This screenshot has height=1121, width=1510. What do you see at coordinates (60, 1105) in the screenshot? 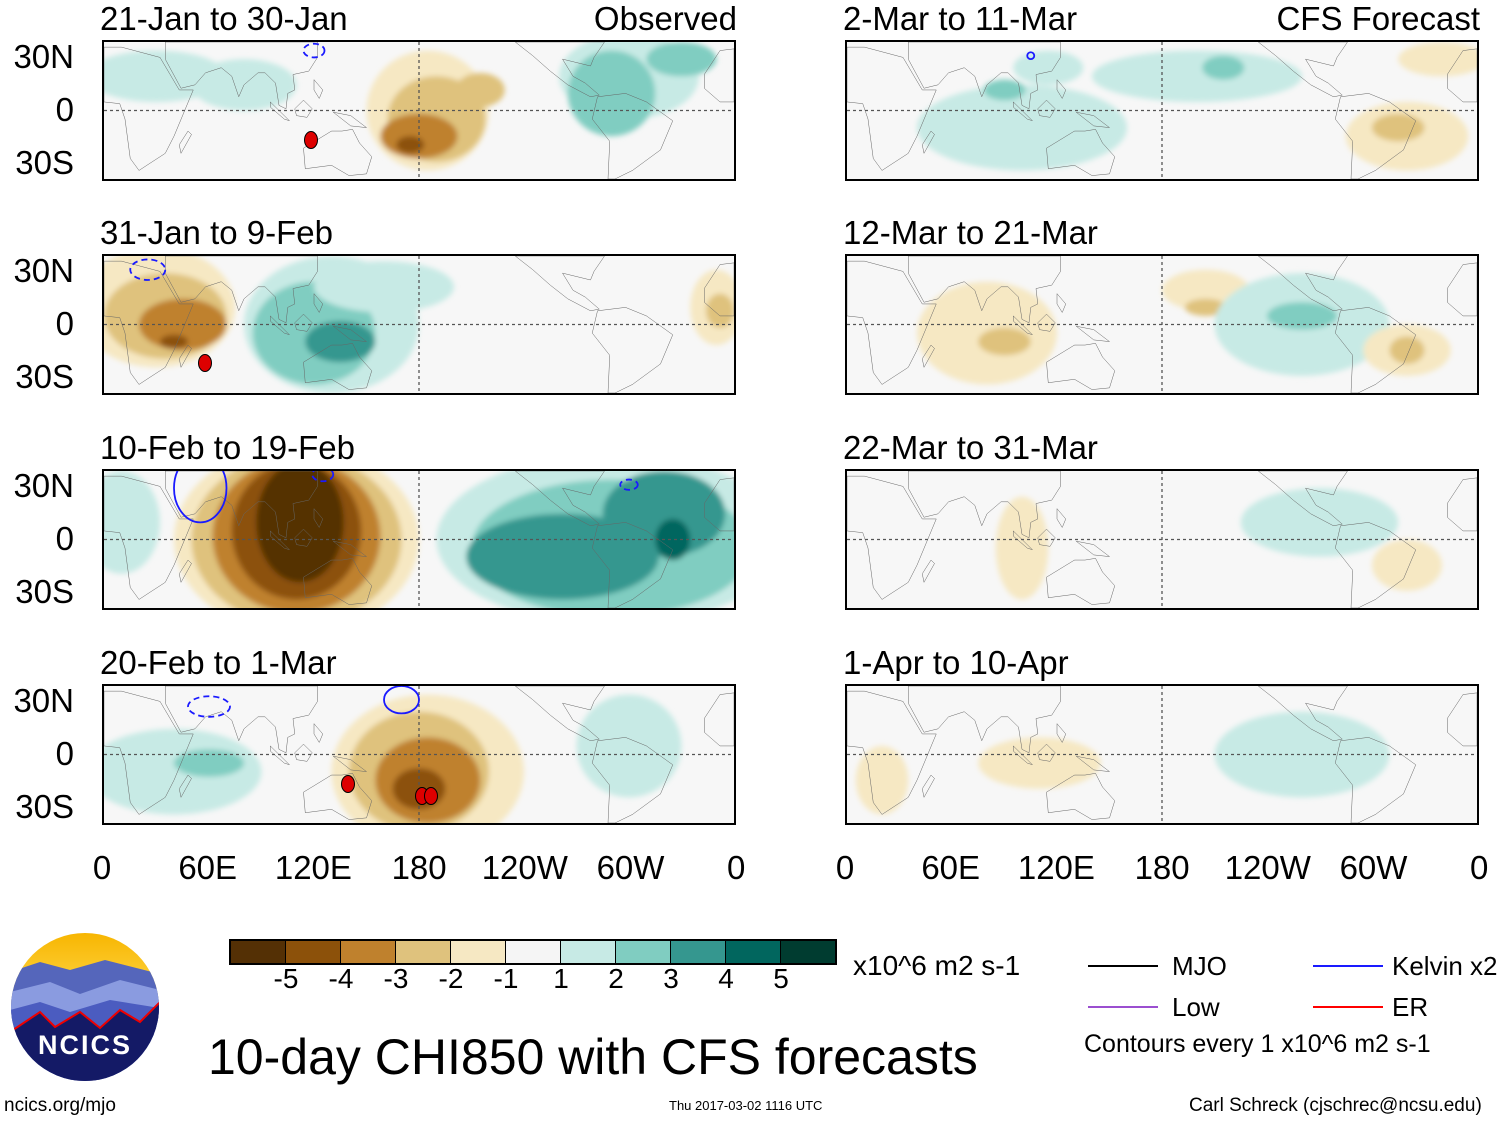
I see `footer-url: ncics.org/mjo` at bounding box center [60, 1105].